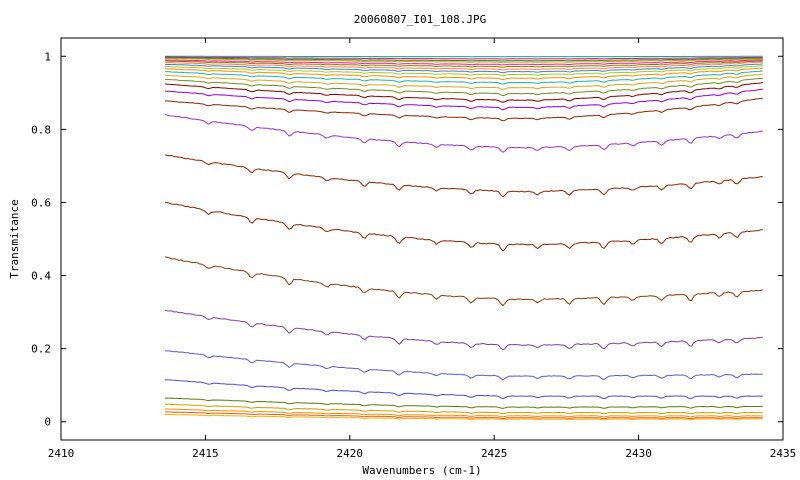 The width and height of the screenshot is (800, 480). I want to click on x-tick-label: 2420, so click(350, 453).